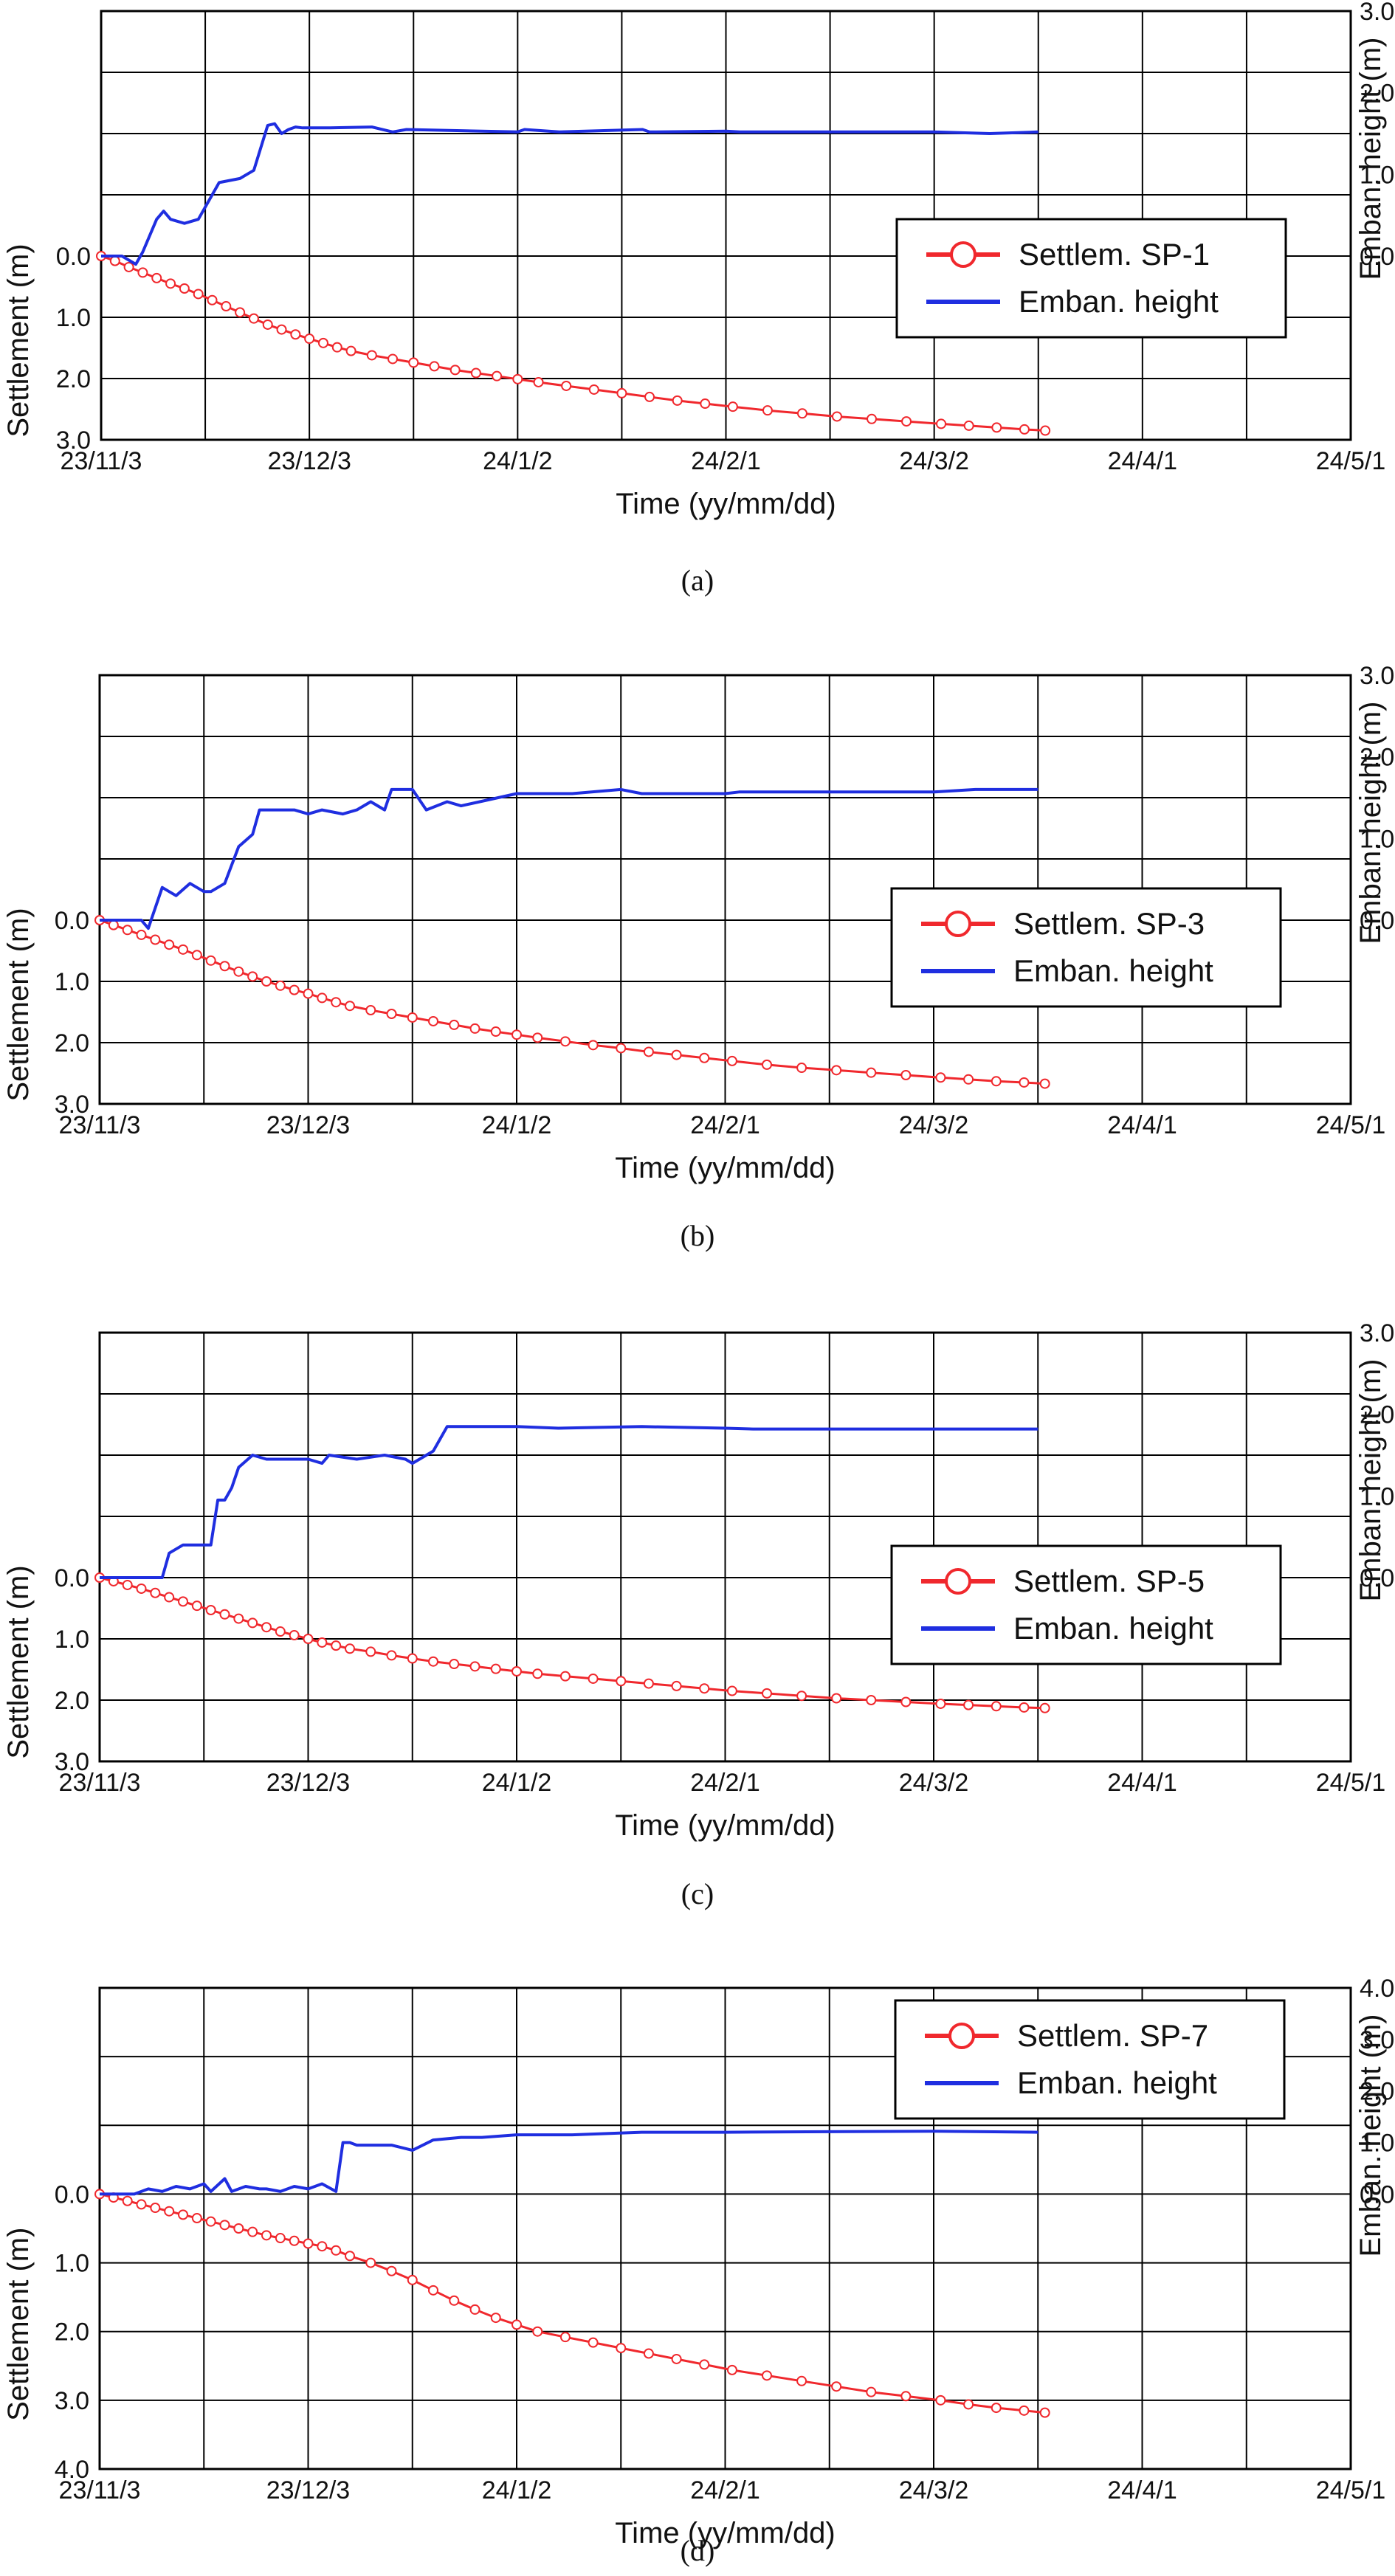  Describe the element at coordinates (569, 194) in the screenshot. I see `embankment-series` at that location.